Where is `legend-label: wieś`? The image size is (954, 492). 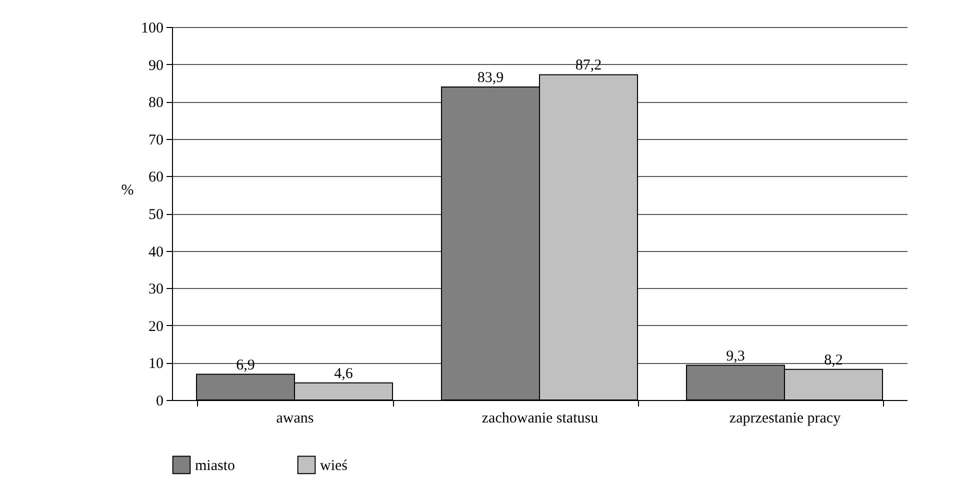
legend-label: wieś is located at coordinates (334, 466).